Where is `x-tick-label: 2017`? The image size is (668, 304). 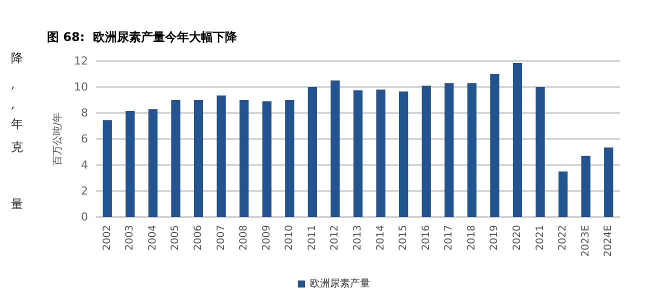
x-tick-label: 2017 is located at coordinates (449, 237).